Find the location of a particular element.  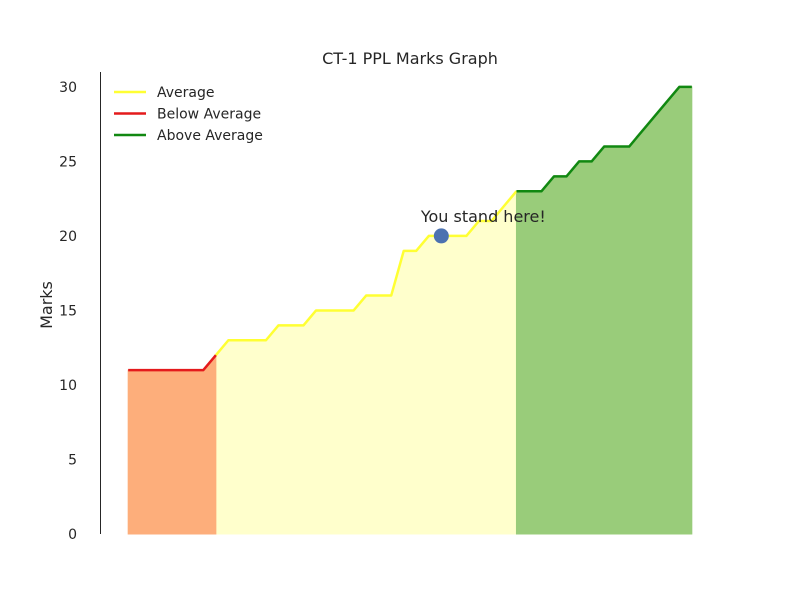

legend-label-below-average: Below Average is located at coordinates (209, 115).